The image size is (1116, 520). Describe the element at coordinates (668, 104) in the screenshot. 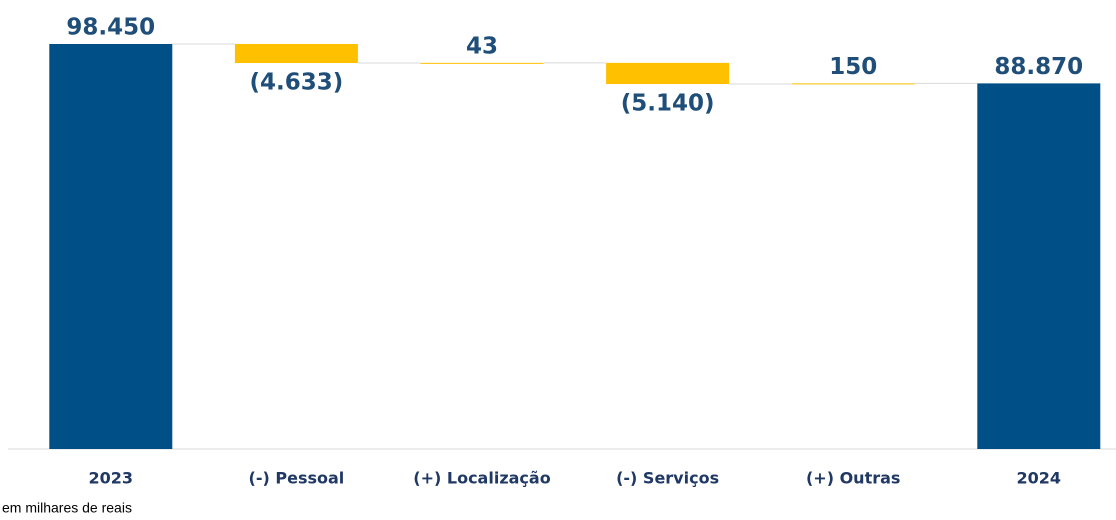

I see `value-label: (5.140)` at that location.